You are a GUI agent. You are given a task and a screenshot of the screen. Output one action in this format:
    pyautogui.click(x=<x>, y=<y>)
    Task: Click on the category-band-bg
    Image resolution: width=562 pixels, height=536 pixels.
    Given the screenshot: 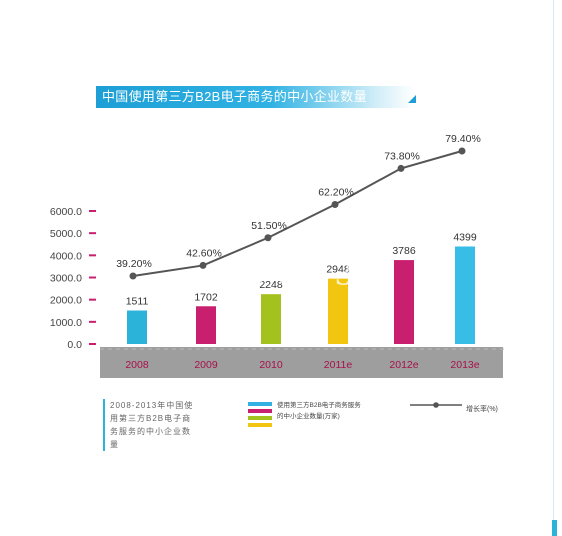 What is the action you would take?
    pyautogui.click(x=301, y=362)
    